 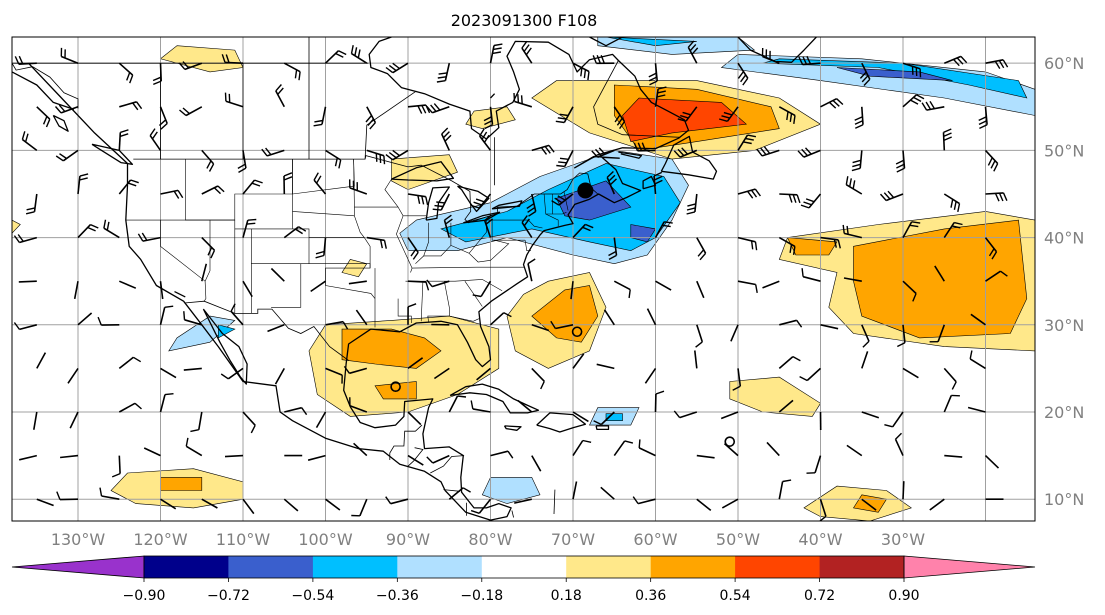 What do you see at coordinates (207, 261) in the screenshot?
I see `state-line` at bounding box center [207, 261].